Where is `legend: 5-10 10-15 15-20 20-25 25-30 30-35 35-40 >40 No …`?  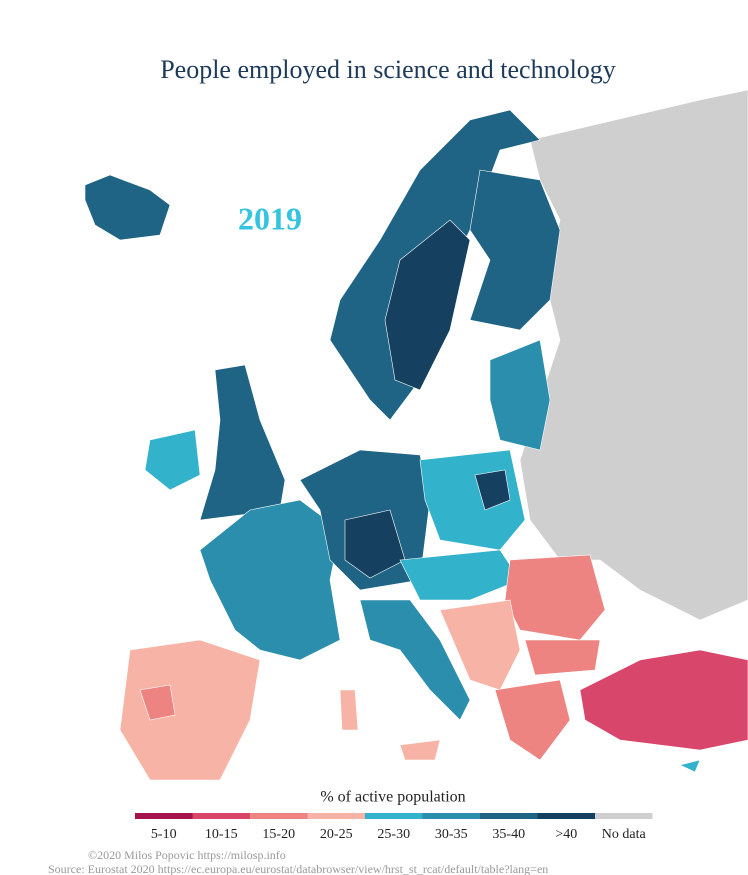
legend: 5-10 10-15 15-20 20-25 25-30 30-35 35-40 >40 No … is located at coordinates (394, 827).